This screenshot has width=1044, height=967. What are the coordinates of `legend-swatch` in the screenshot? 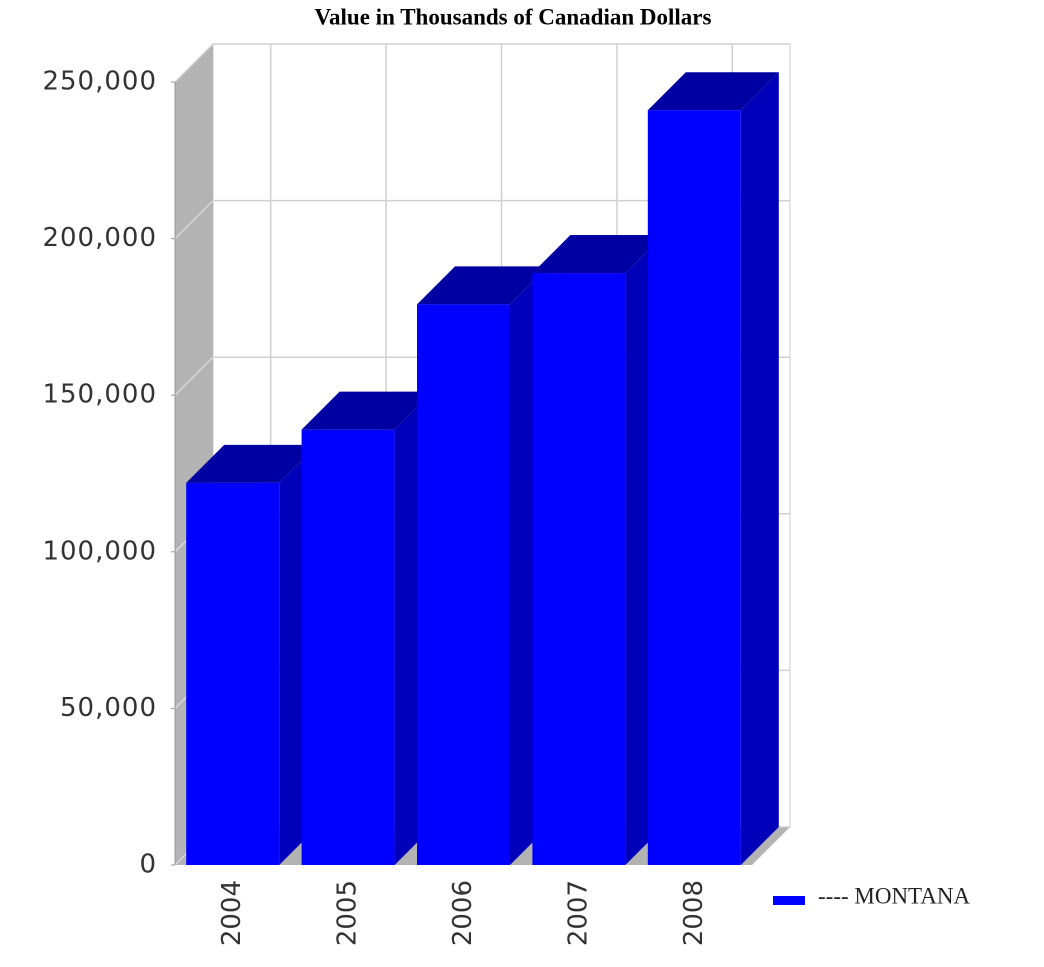 It's located at (789, 900).